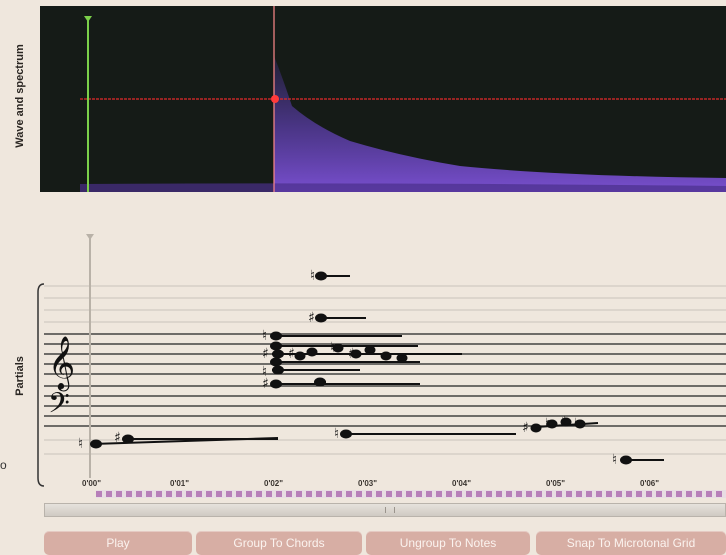 The height and width of the screenshot is (555, 726). I want to click on tick-label: 0'00", so click(91, 483).